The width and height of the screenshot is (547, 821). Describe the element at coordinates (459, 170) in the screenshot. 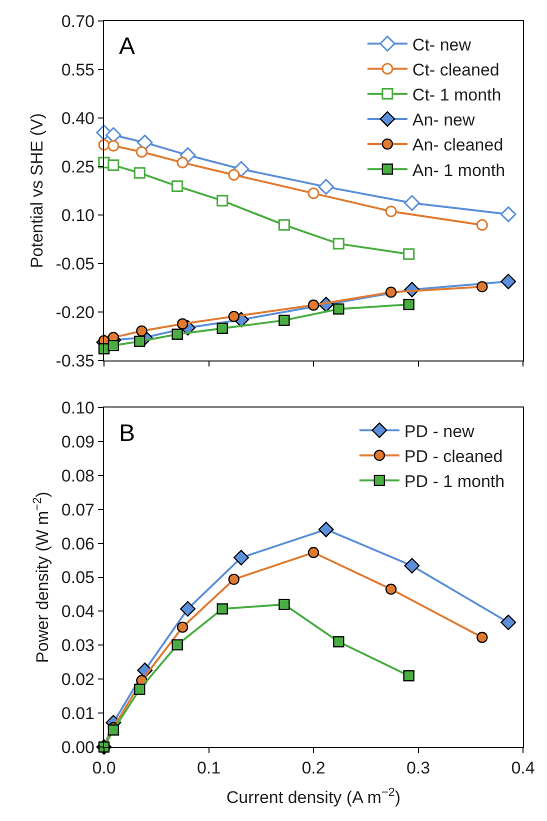

I see `legend-label: An- 1 month` at that location.